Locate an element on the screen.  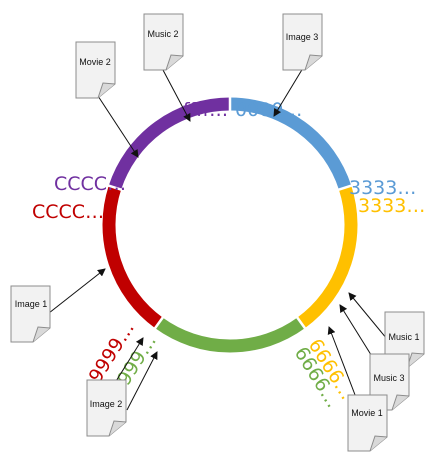
document-label: Movie 1 is located at coordinates (367, 413).